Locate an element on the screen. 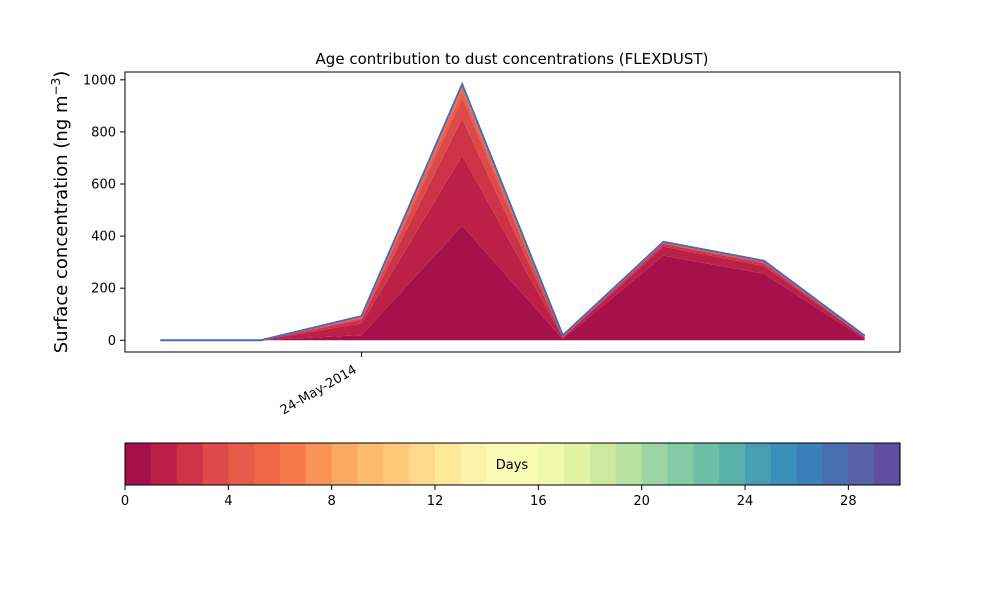 Image resolution: width=1000 pixels, height=600 pixels. colorbar-tick-label: 0 is located at coordinates (125, 501).